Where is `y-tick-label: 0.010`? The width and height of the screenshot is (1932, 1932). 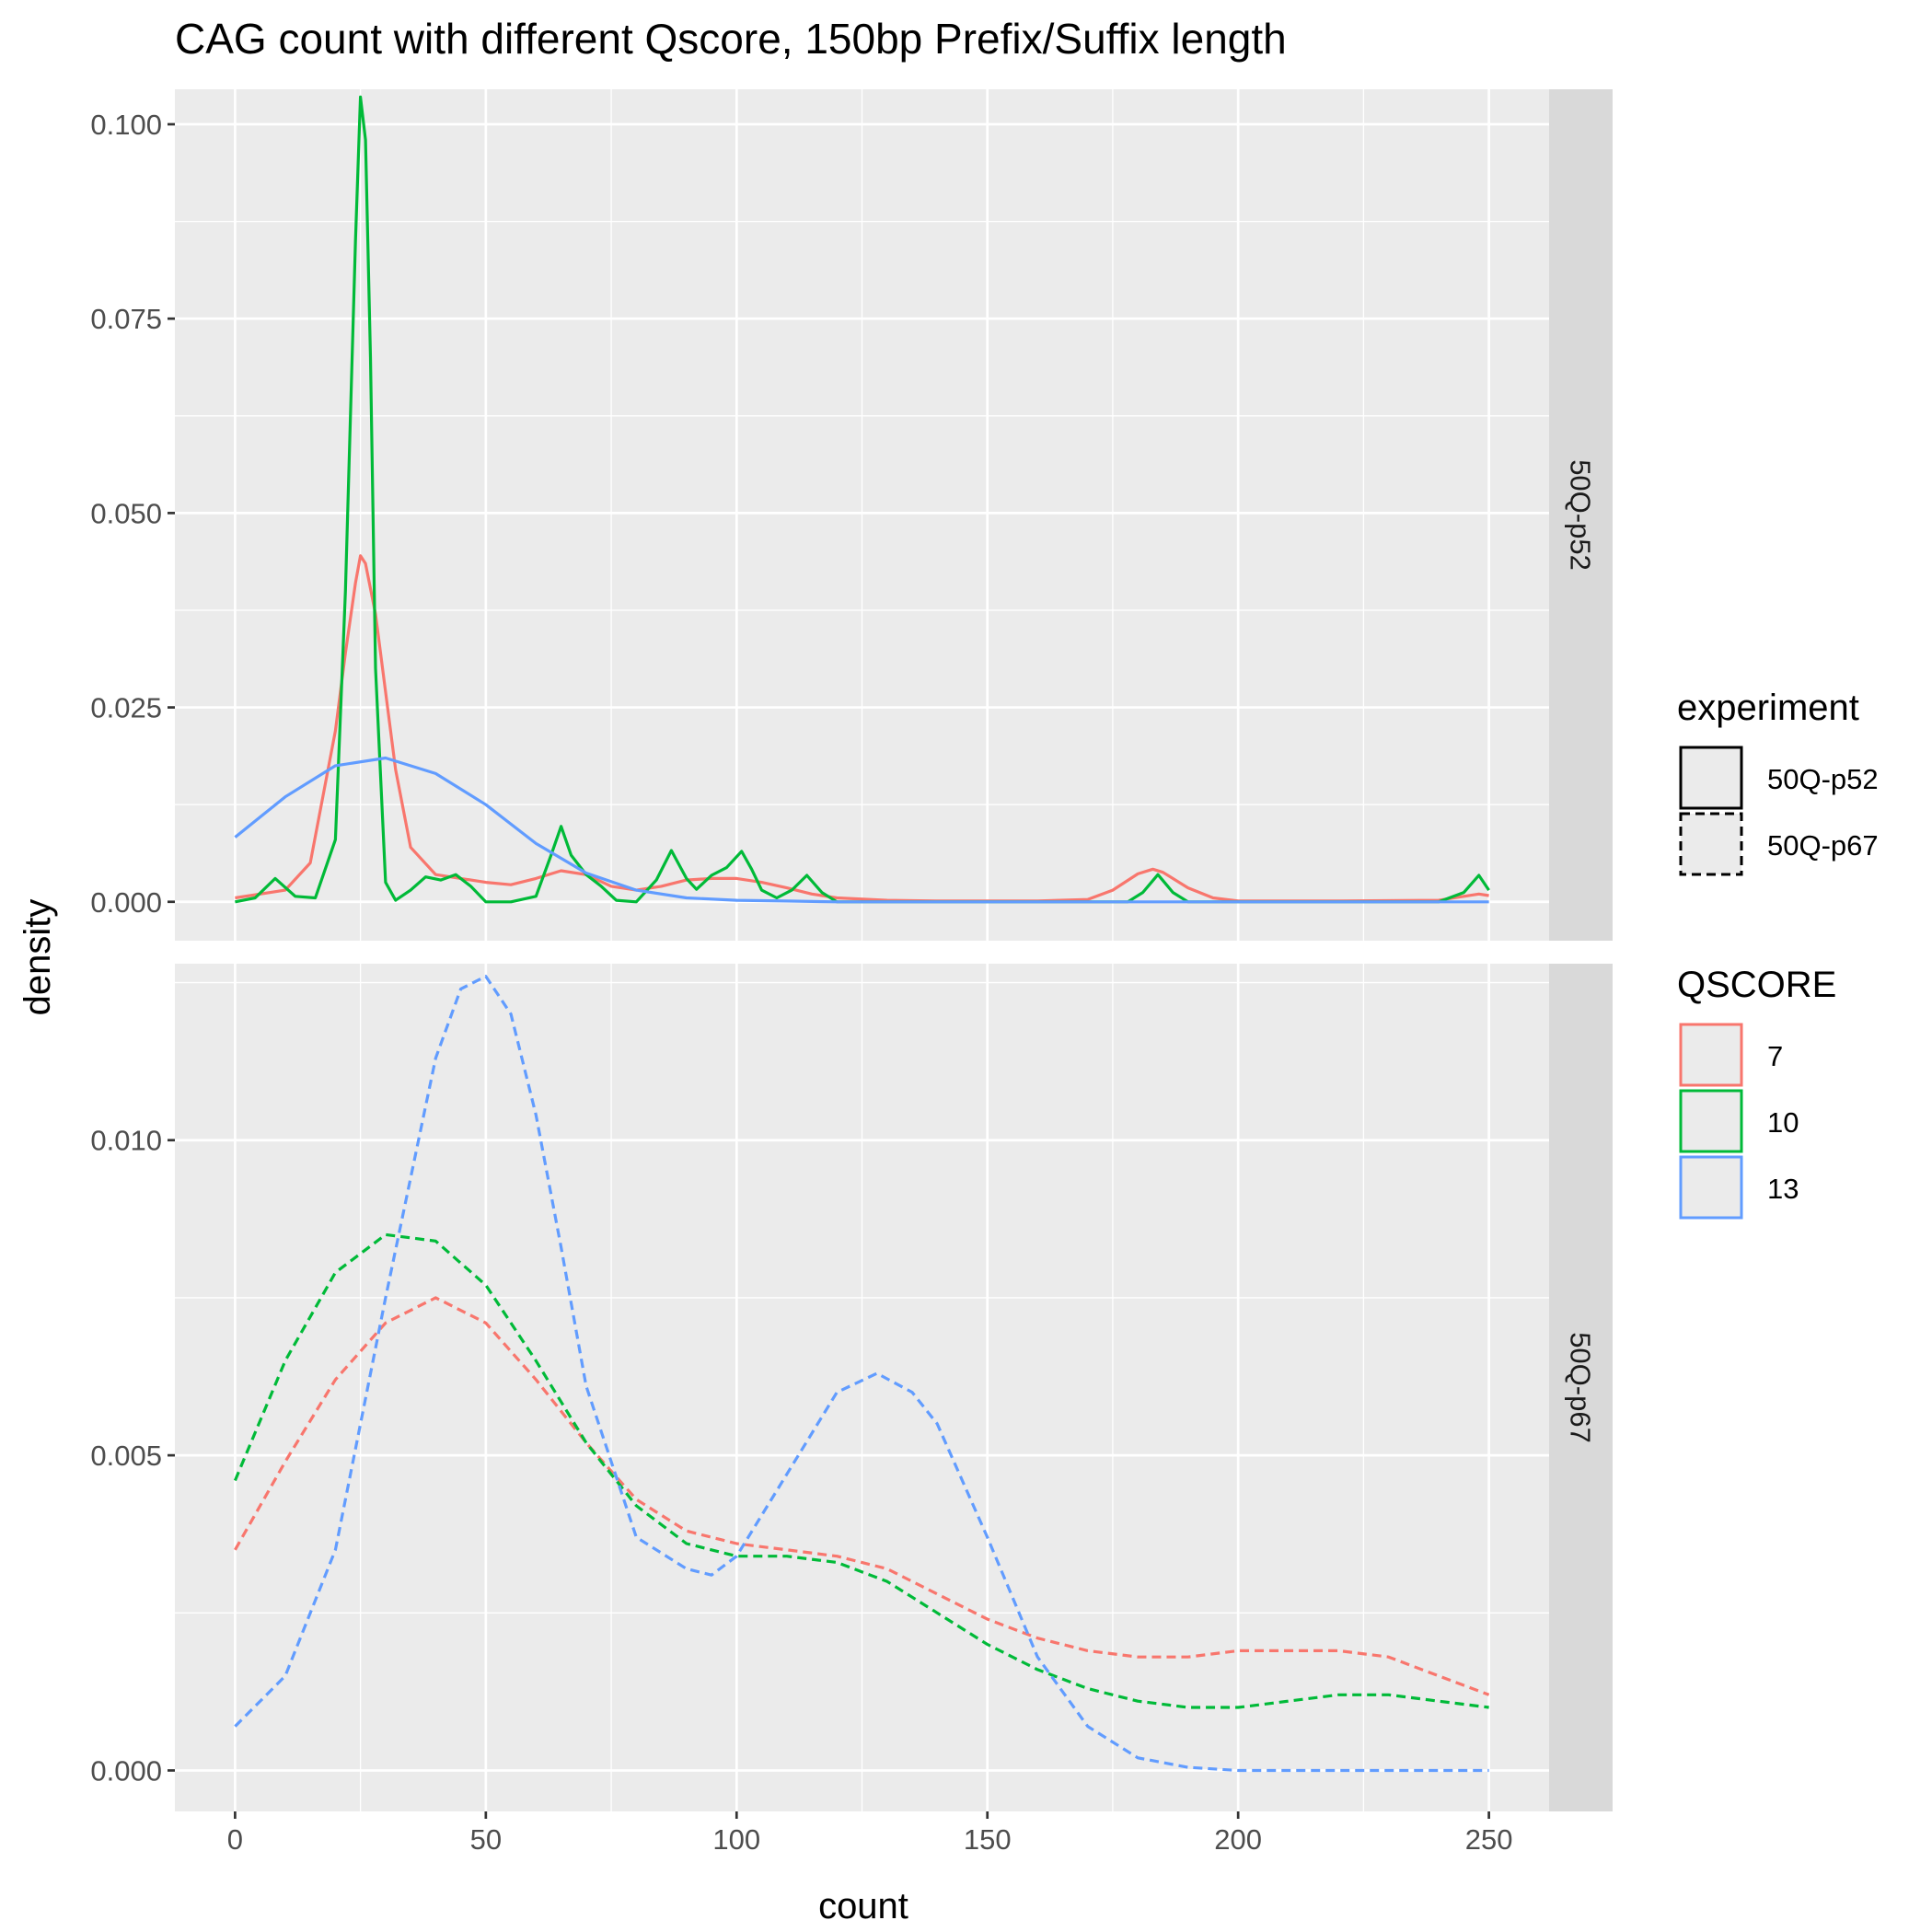
y-tick-label: 0.010 is located at coordinates (126, 1141).